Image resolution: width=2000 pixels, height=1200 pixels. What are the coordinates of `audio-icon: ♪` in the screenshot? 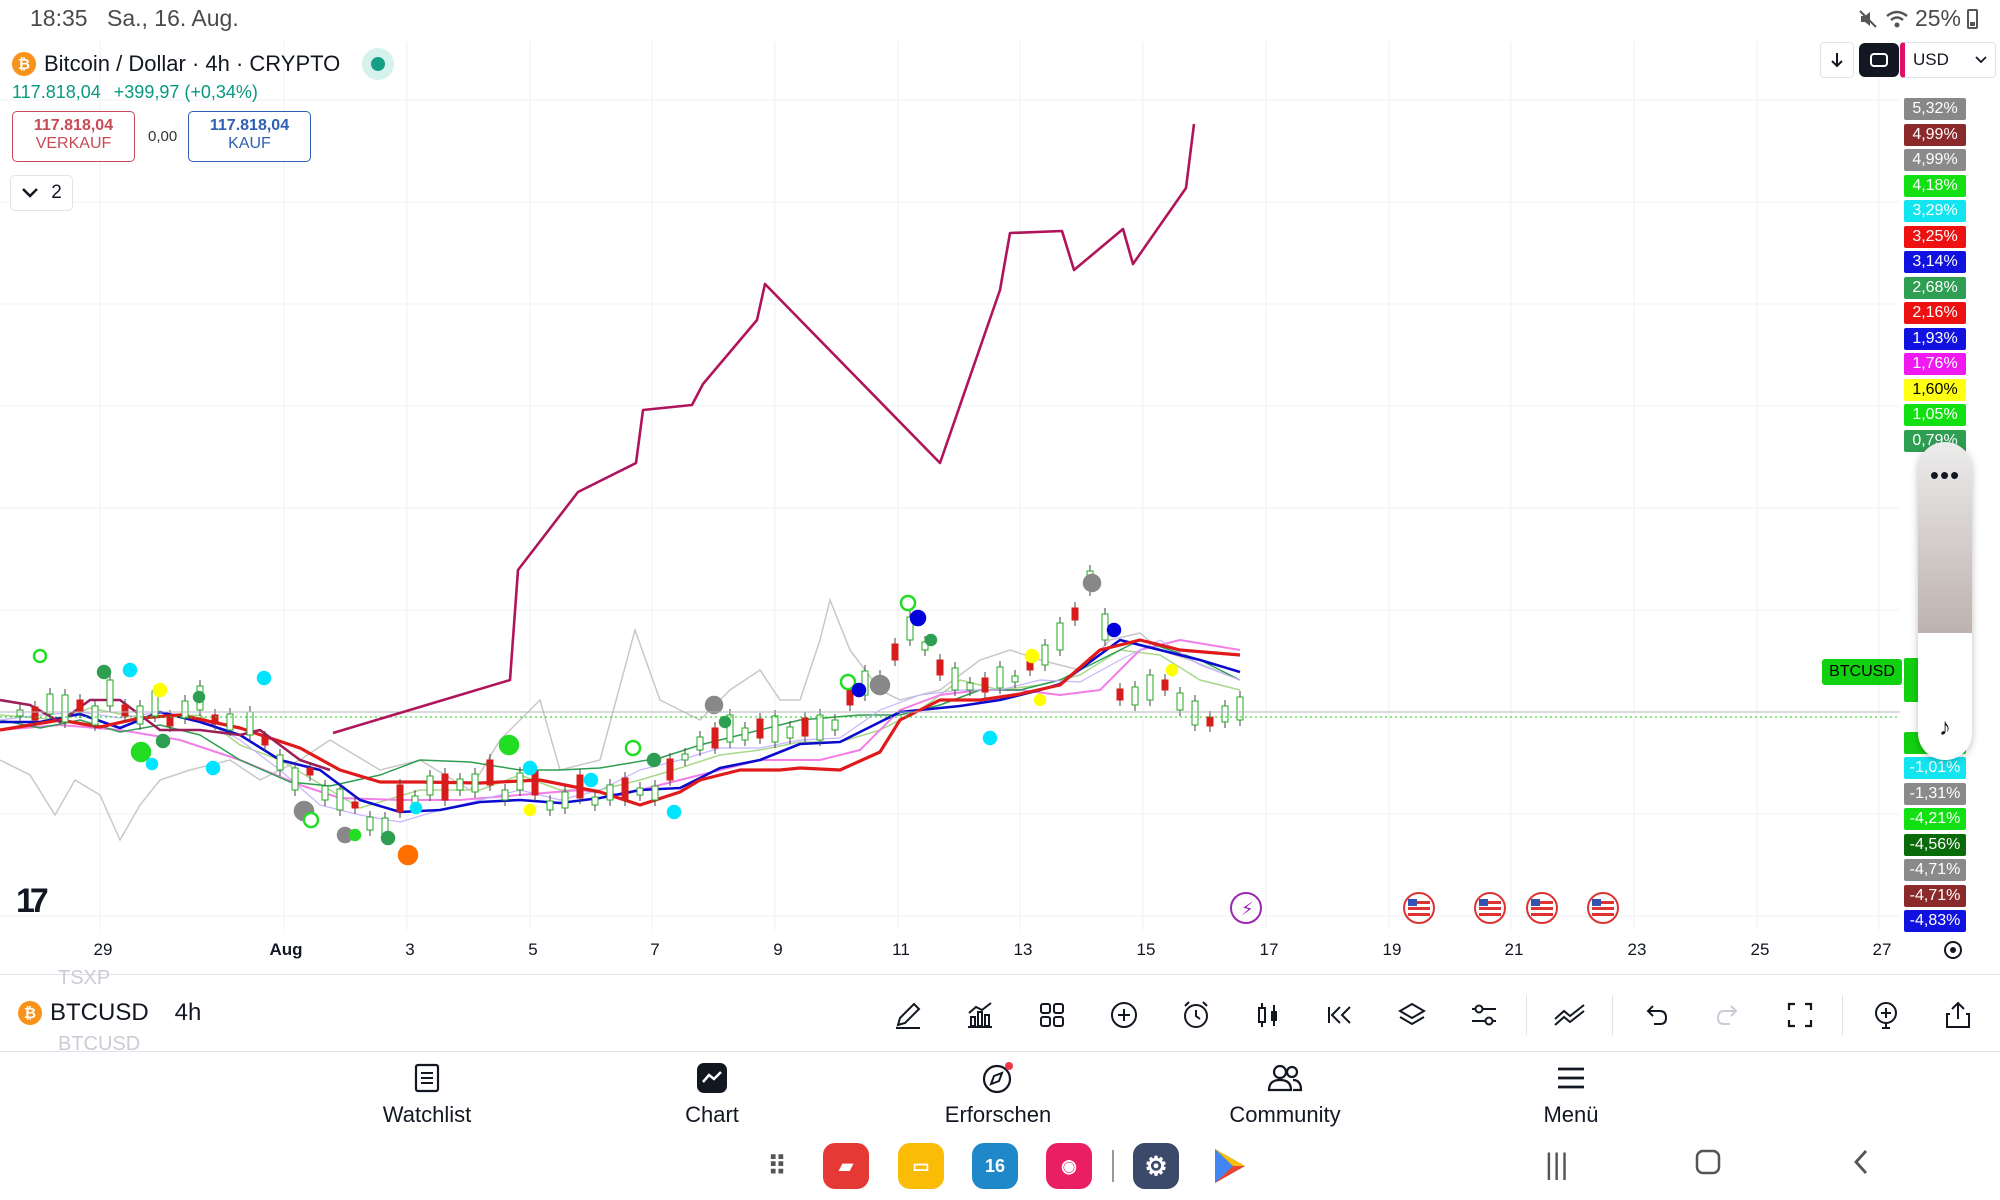 It's located at (1945, 727).